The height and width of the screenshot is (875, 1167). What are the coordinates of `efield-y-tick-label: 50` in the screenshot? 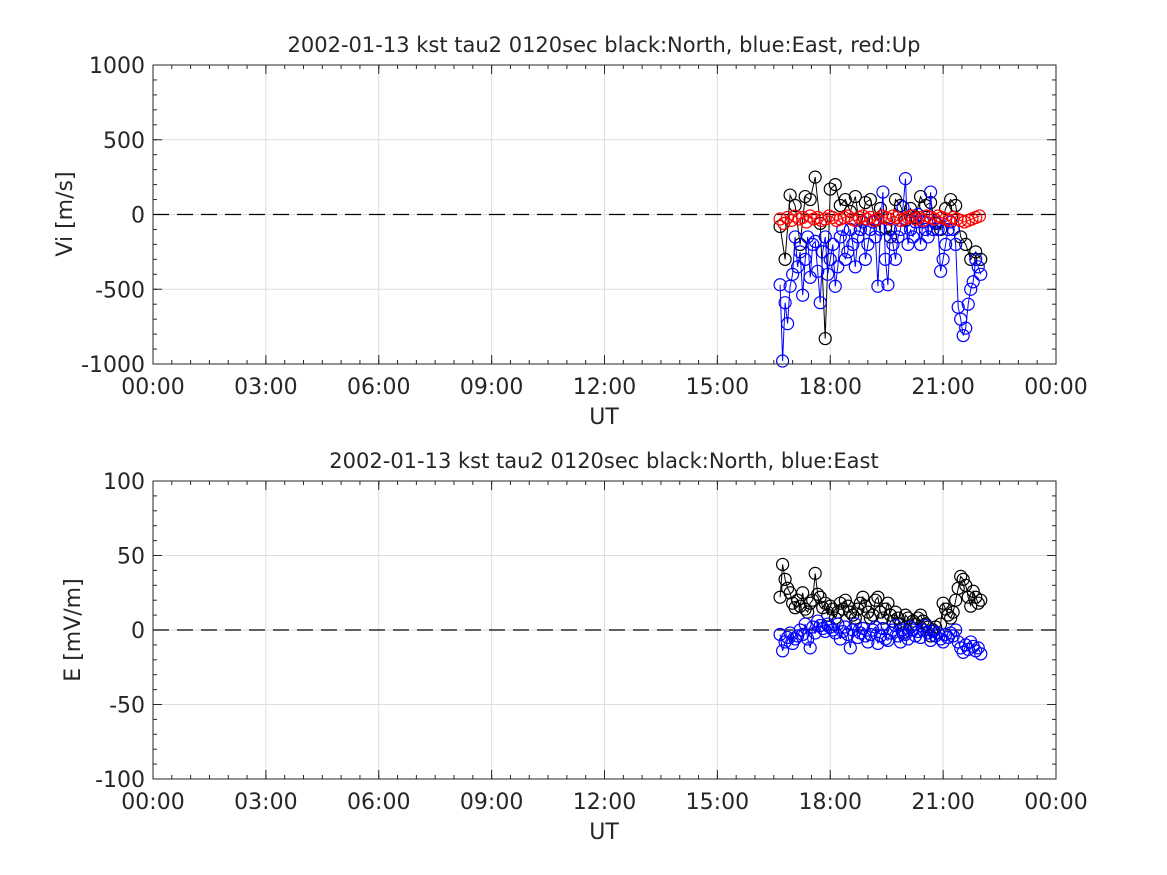 It's located at (131, 557).